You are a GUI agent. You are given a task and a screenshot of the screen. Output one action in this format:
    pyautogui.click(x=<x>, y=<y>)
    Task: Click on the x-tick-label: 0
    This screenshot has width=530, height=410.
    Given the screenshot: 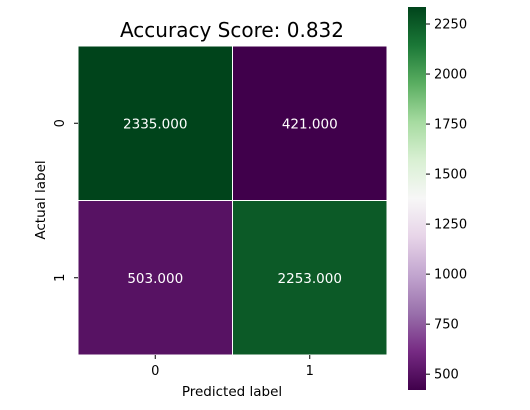 What is the action you would take?
    pyautogui.click(x=155, y=371)
    